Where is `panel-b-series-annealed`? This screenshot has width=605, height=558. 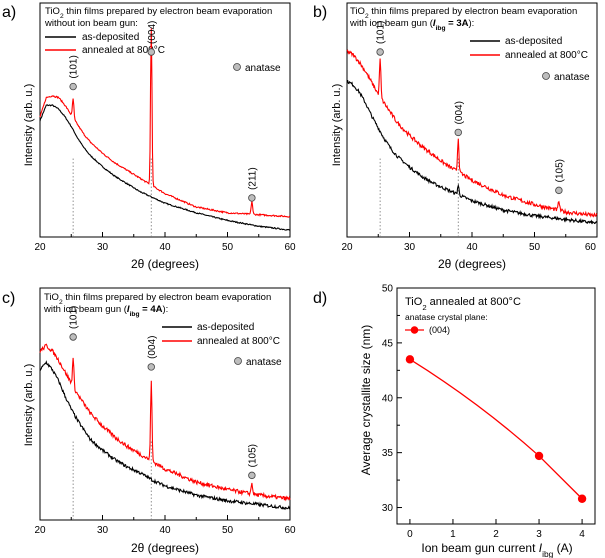
panel-b-series-annealed is located at coordinates (472, 133).